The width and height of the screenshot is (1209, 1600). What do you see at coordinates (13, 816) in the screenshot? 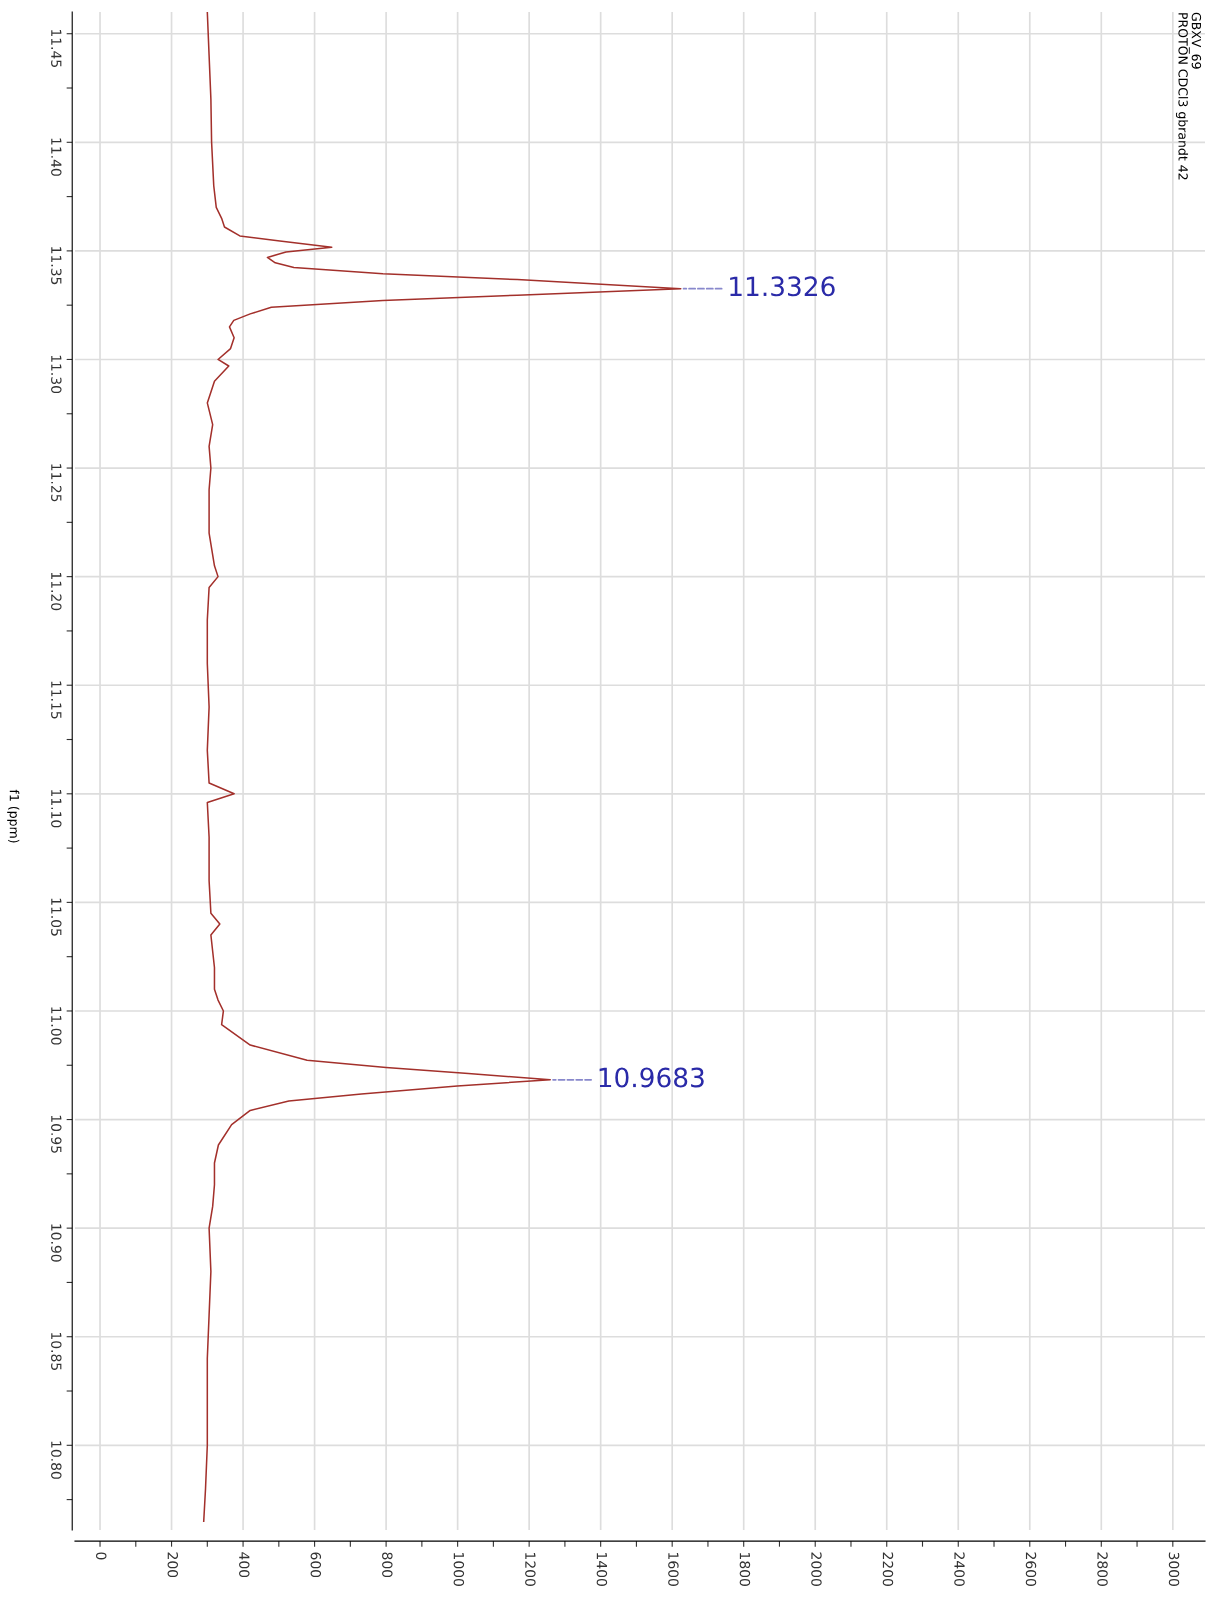
I see `y-axis-title: f1 (ppm)` at bounding box center [13, 816].